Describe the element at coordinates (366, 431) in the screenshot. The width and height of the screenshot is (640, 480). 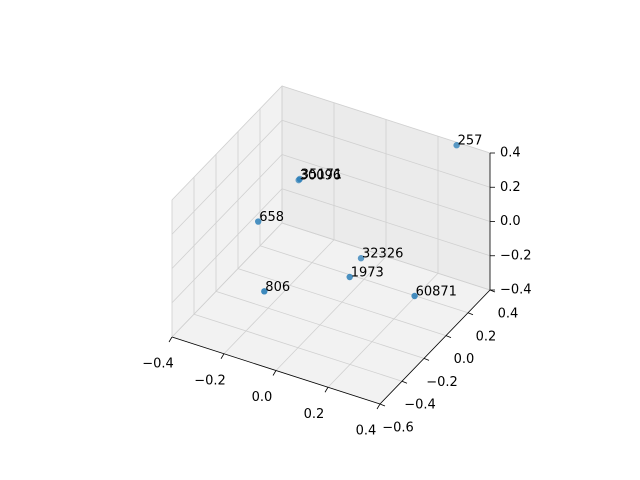
I see `x-tick-label: 0.4` at that location.